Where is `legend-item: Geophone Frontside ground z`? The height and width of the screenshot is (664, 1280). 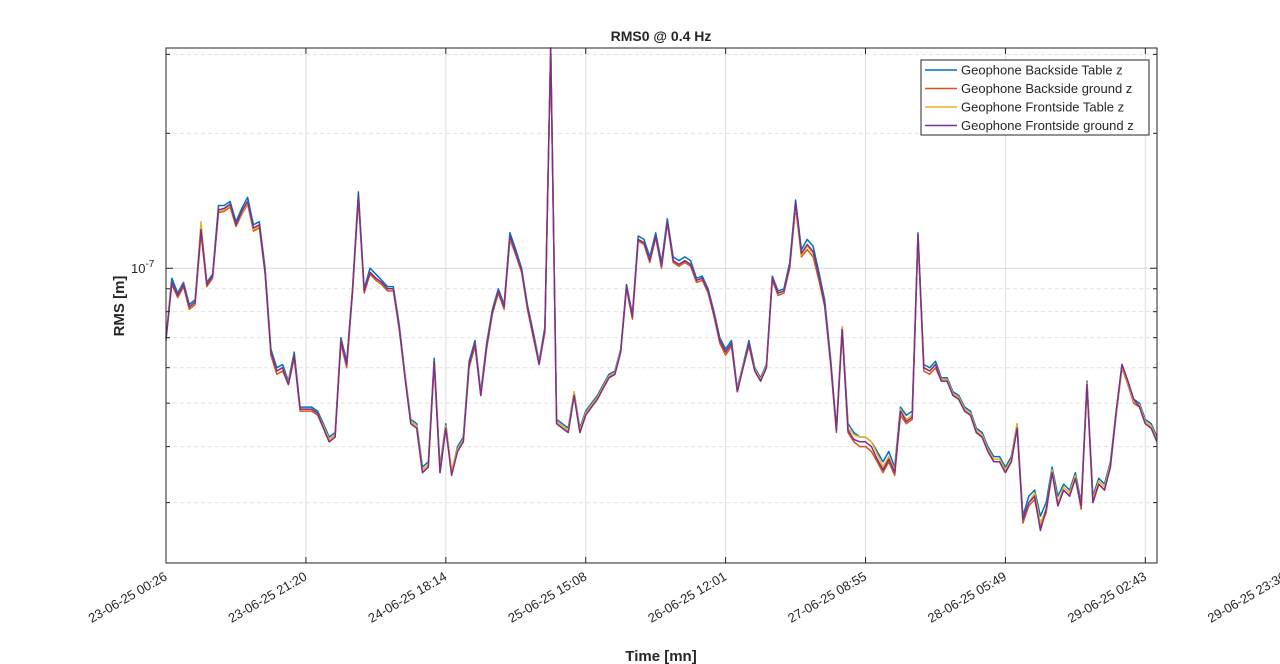 legend-item: Geophone Frontside ground z is located at coordinates (1029, 125).